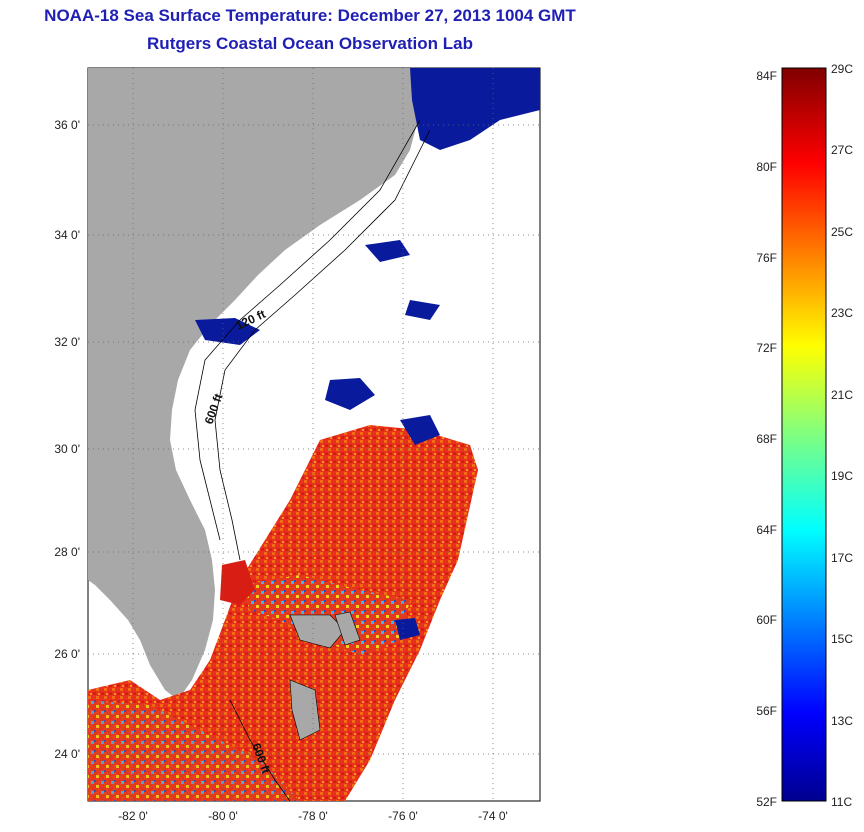 The height and width of the screenshot is (832, 864). Describe the element at coordinates (403, 816) in the screenshot. I see `lon-tick-label: -76 0'` at that location.